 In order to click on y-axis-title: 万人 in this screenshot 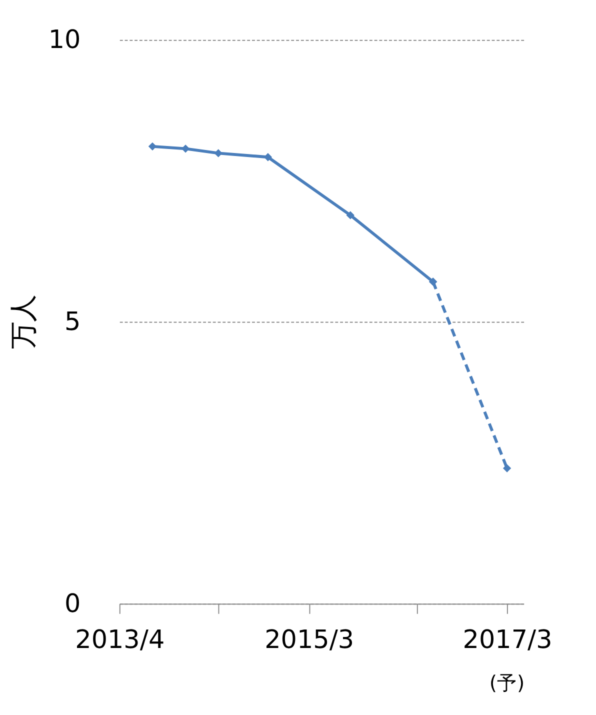, I will do `click(24, 322)`.